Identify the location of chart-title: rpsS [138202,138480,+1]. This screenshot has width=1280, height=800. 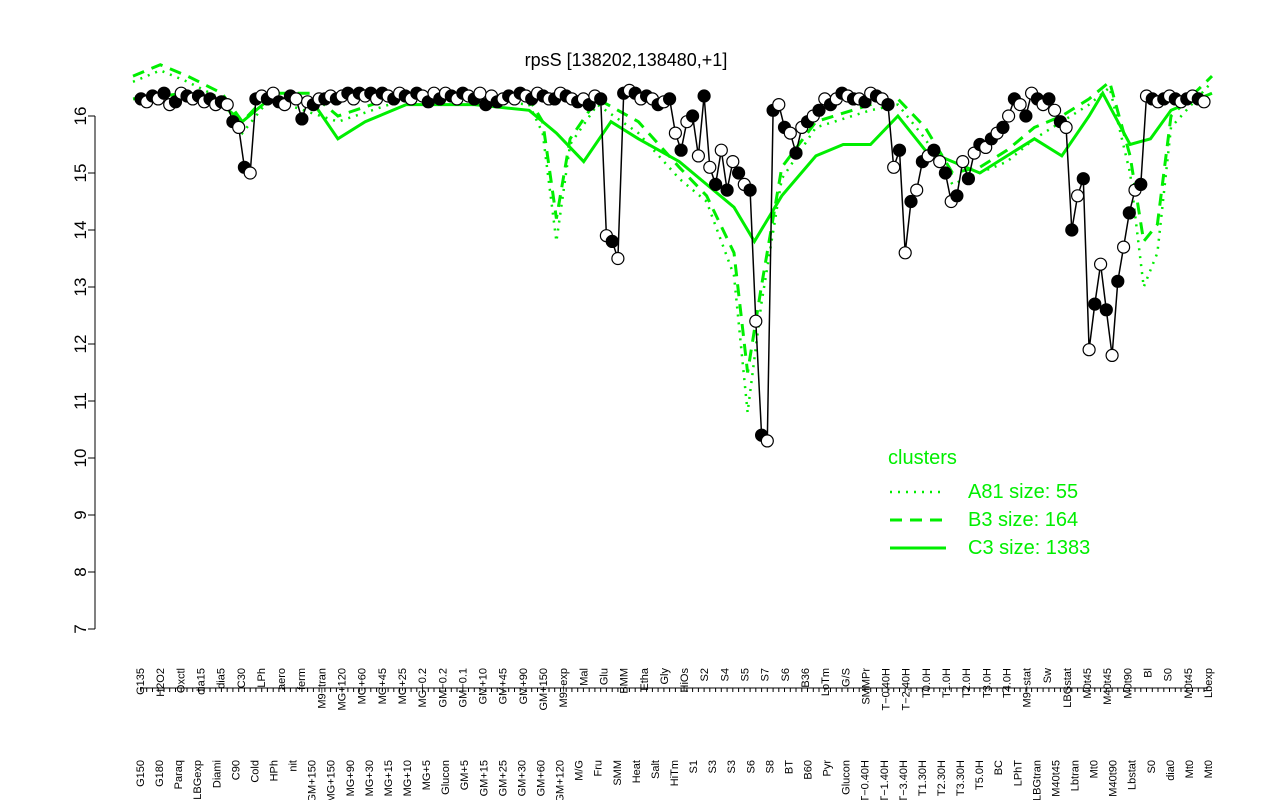
(626, 60).